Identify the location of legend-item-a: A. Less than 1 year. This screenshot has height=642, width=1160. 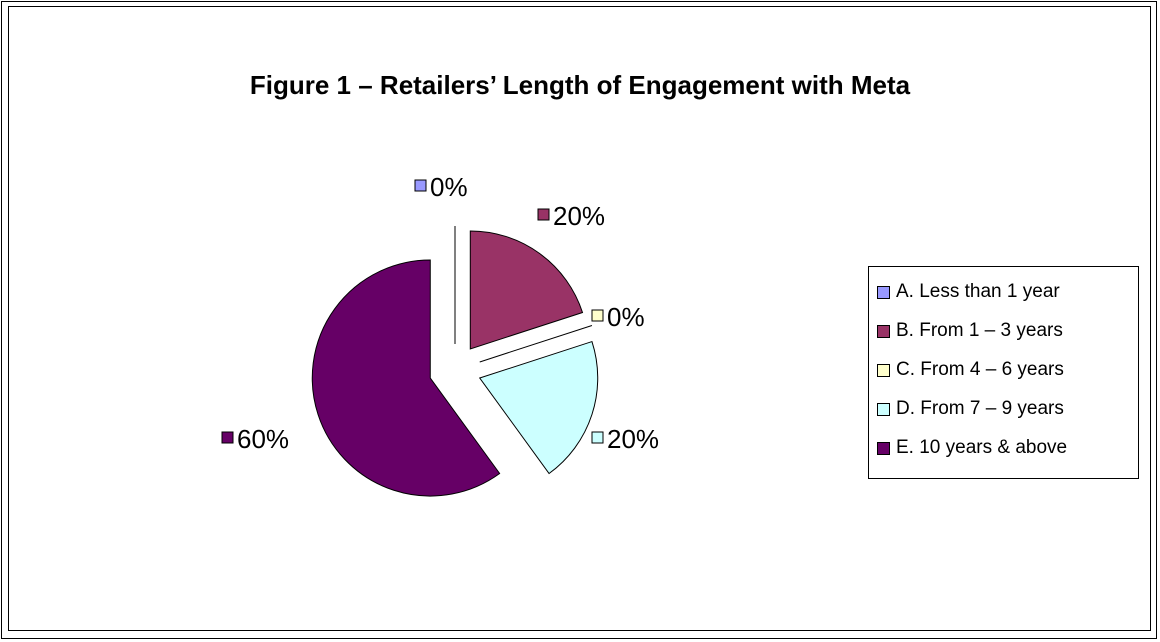
(968, 292).